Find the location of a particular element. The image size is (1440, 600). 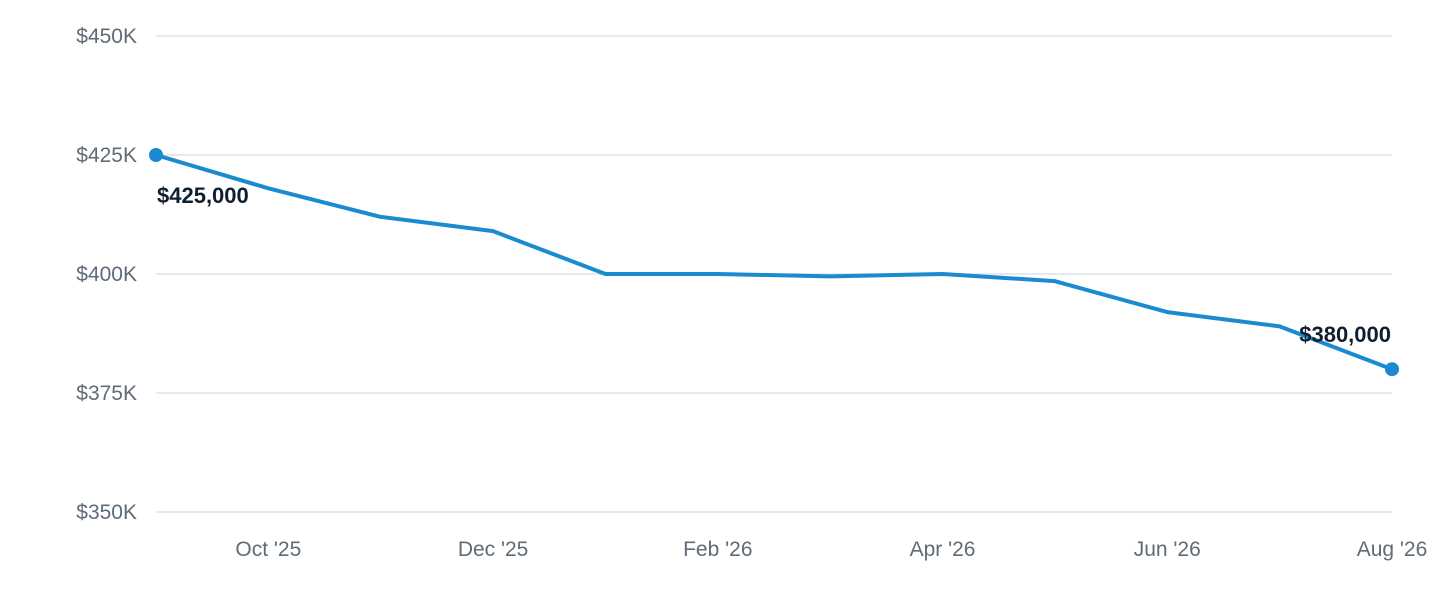

start-point-marker is located at coordinates (156, 155).